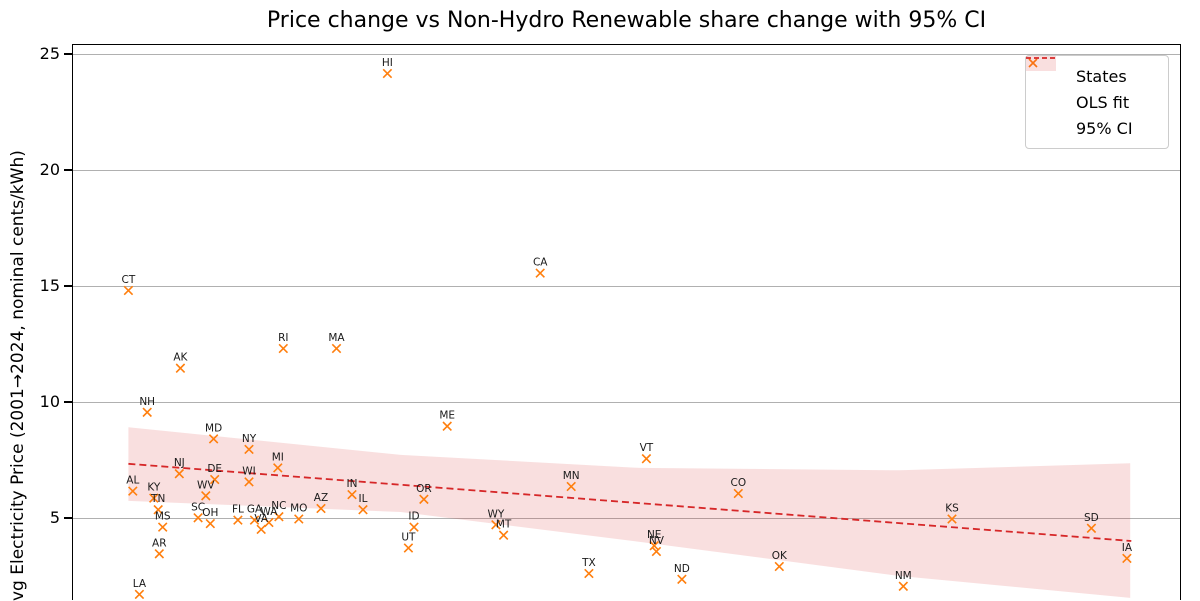  What do you see at coordinates (387, 63) in the screenshot?
I see `state-label-HI: HI` at bounding box center [387, 63].